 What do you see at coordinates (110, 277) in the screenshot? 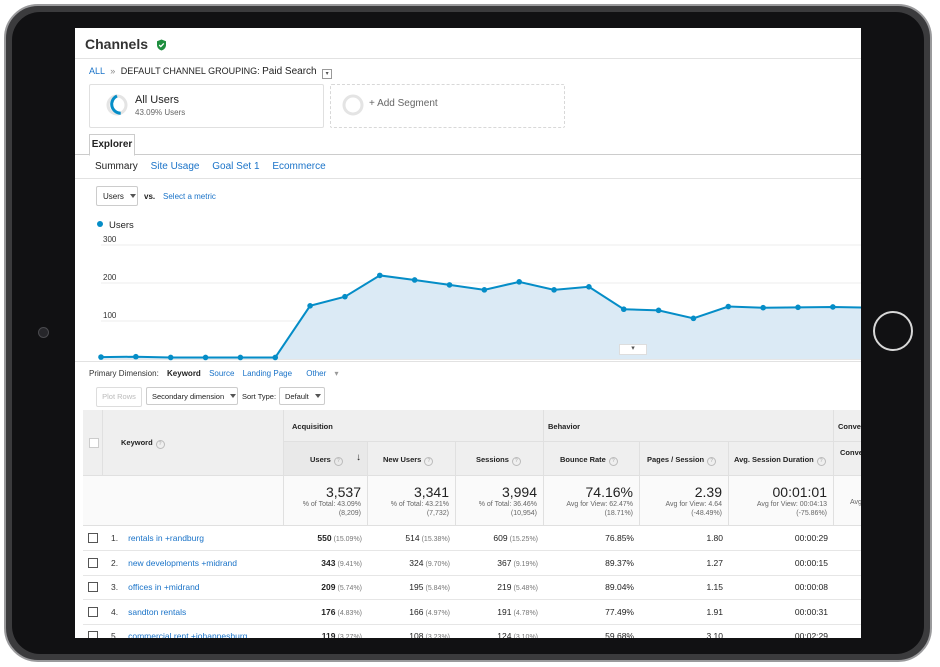
I see `y-tick-label: 200` at bounding box center [110, 277].